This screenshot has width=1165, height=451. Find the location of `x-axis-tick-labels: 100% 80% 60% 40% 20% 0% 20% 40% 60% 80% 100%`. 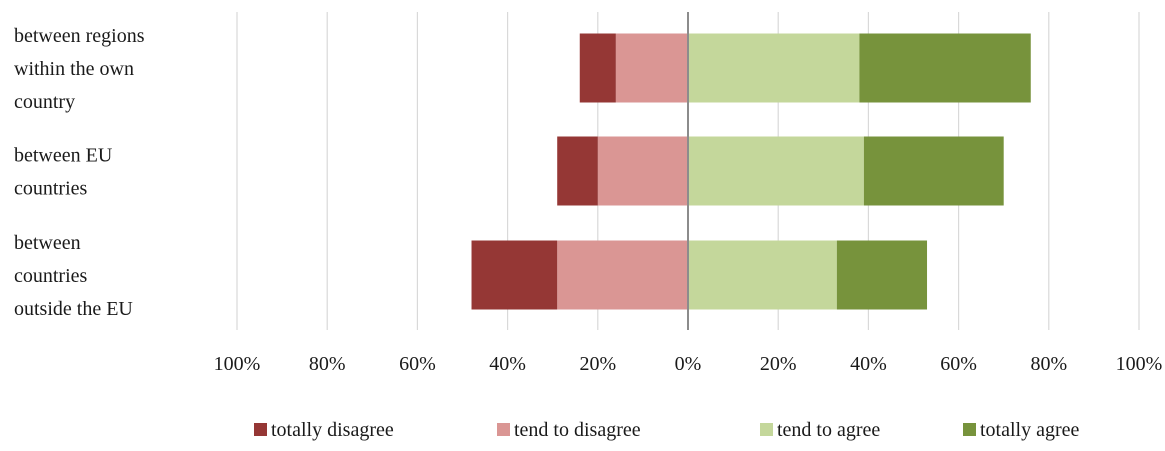

x-axis-tick-labels: 100% 80% 60% 40% 20% 0% 20% 40% 60% 80% 100% is located at coordinates (688, 364).